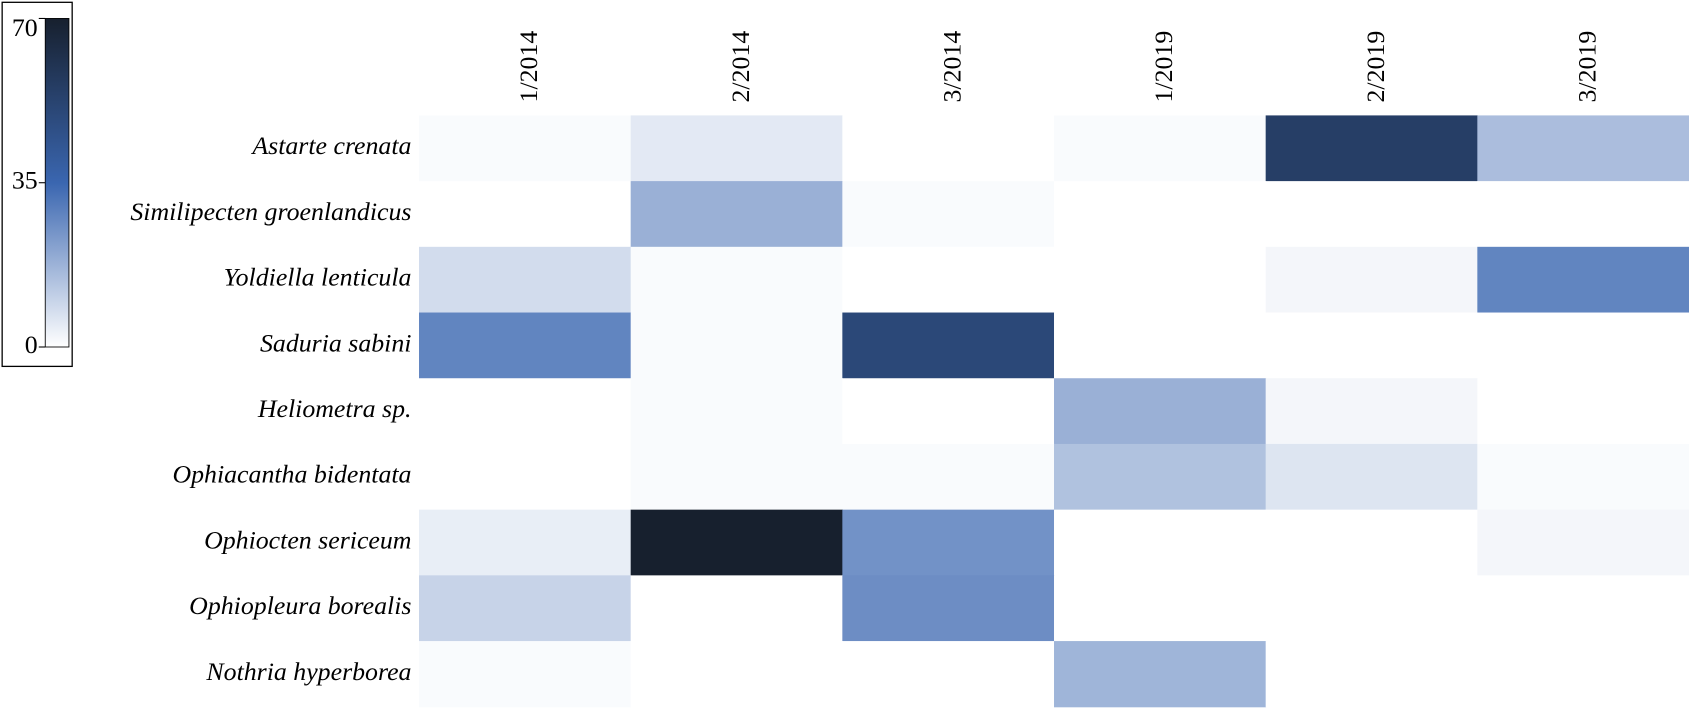 This screenshot has width=1689, height=708. What do you see at coordinates (307, 539) in the screenshot?
I see `row-label: Ophiocten sericeum` at bounding box center [307, 539].